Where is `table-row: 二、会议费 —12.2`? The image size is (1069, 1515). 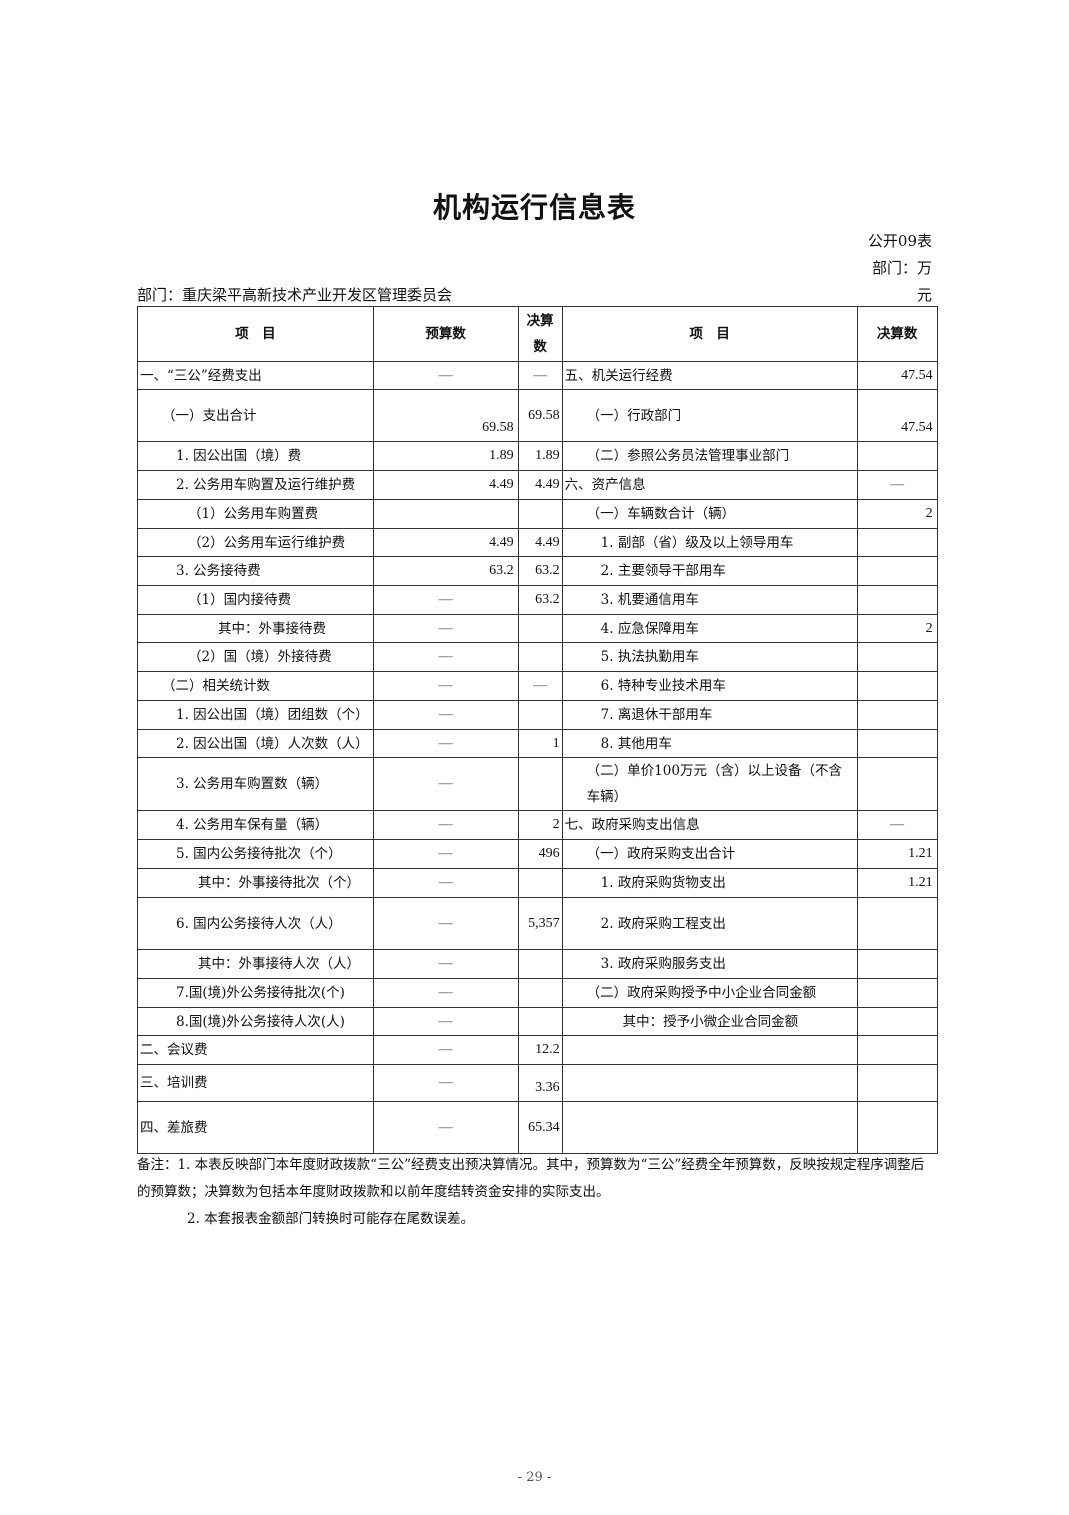 table-row: 二、会议费 —12.2 is located at coordinates (537, 1050).